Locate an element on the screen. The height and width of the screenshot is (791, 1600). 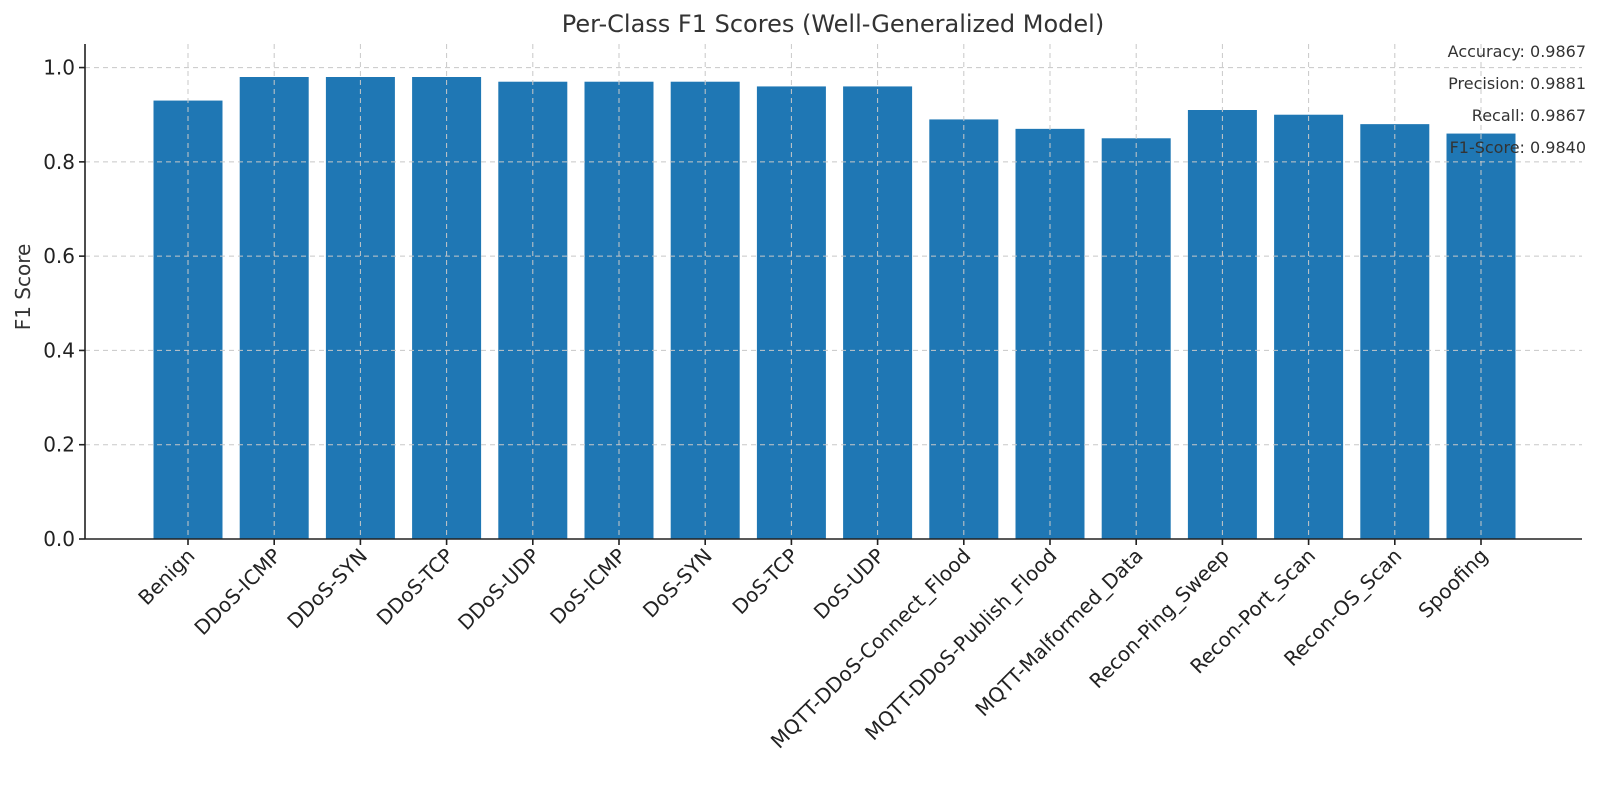
y-ticks: 0.0 0.2 0.4 0.6 0.8 1.0 is located at coordinates (64, 303).